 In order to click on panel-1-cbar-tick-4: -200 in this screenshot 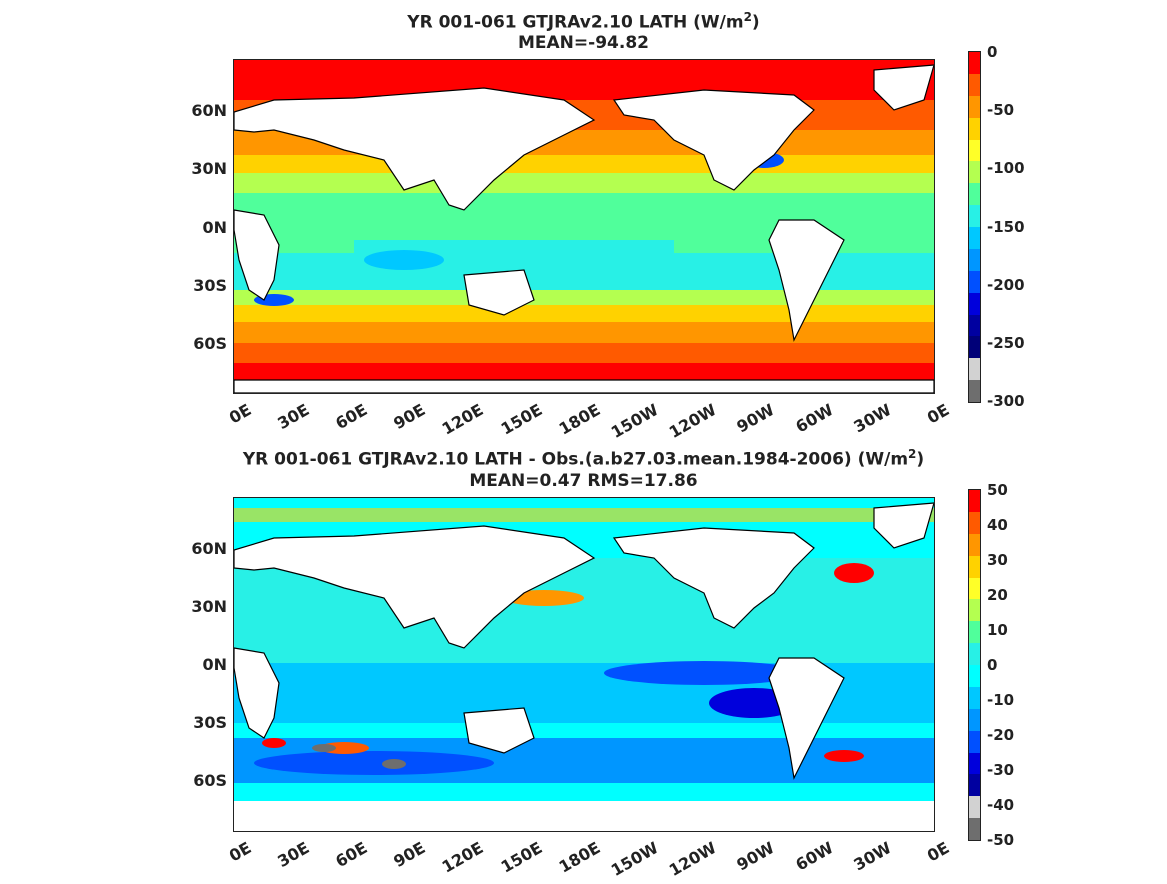, I will do `click(1006, 285)`.